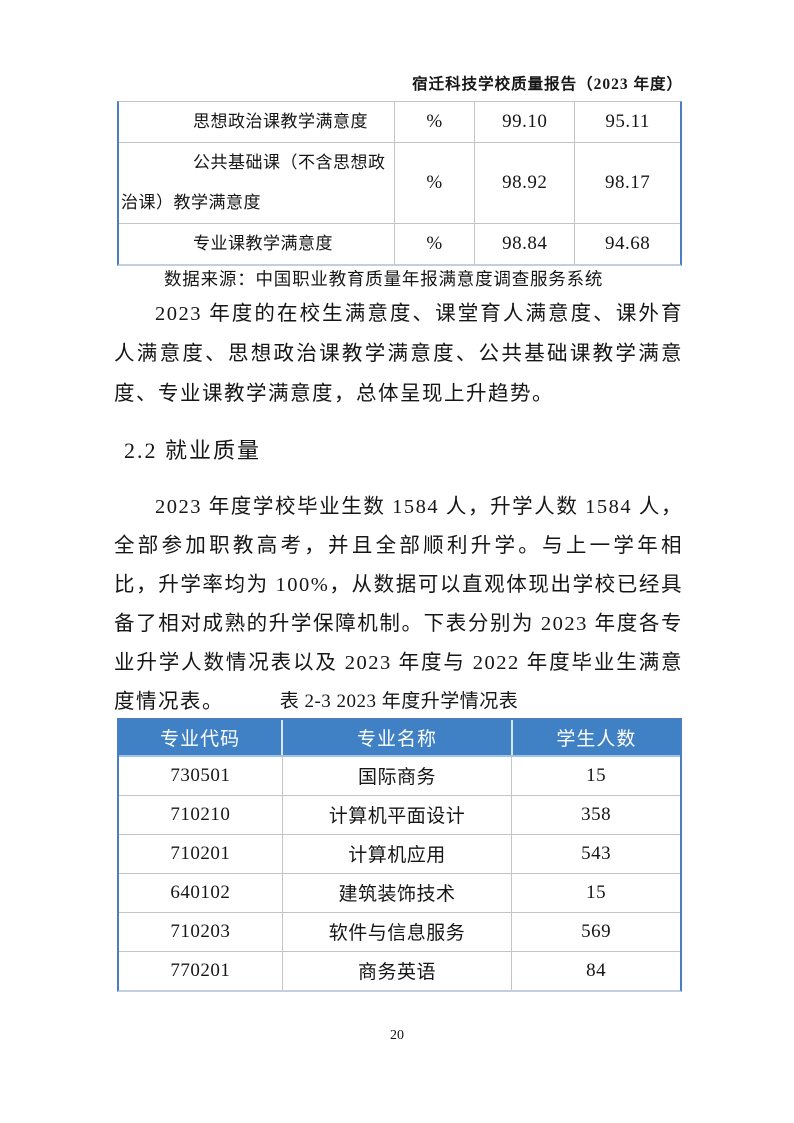  Describe the element at coordinates (201, 814) in the screenshot. I see `table-cell-code: 710210` at that location.